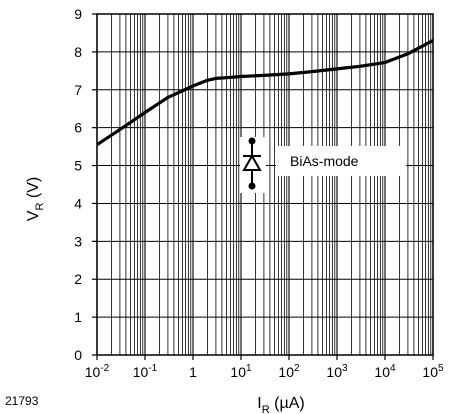  I want to click on x-tick-label: 10³, so click(337, 371).